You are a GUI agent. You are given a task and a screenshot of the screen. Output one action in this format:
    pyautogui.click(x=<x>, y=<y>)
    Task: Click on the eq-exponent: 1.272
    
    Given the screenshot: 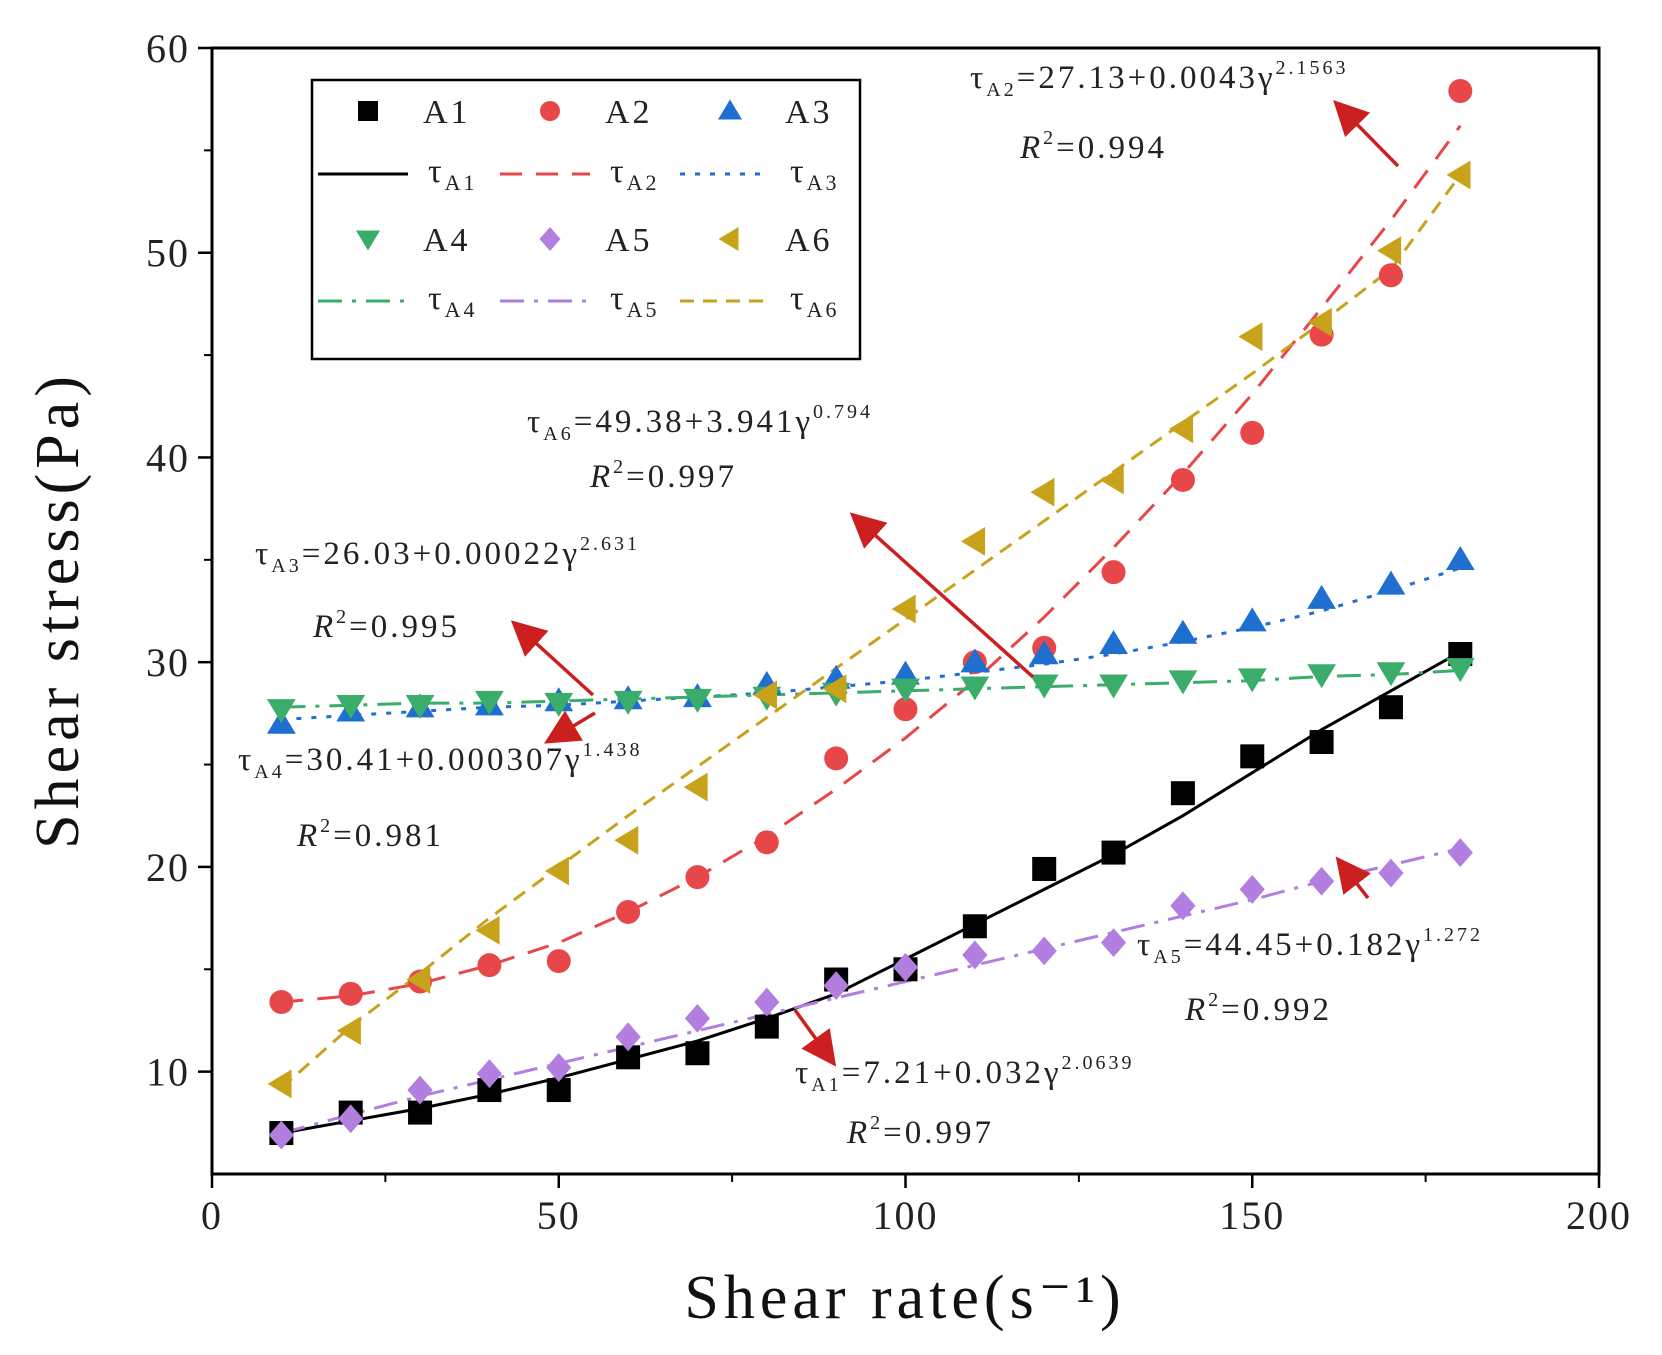 What is the action you would take?
    pyautogui.click(x=1453, y=935)
    